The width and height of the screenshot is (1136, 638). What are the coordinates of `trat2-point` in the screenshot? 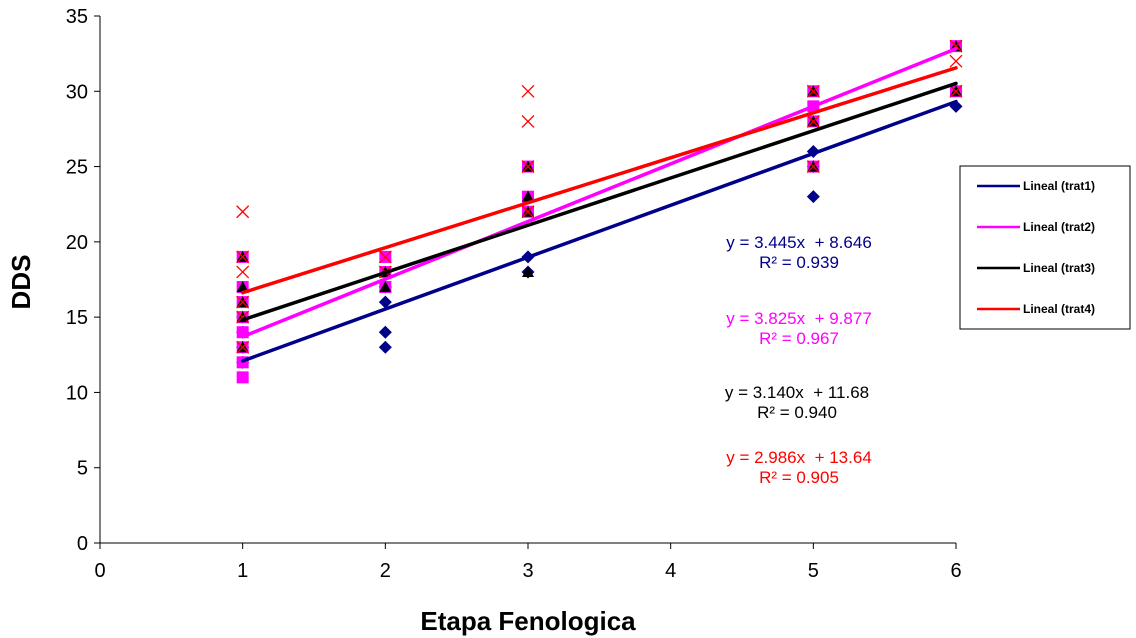 It's located at (242, 377).